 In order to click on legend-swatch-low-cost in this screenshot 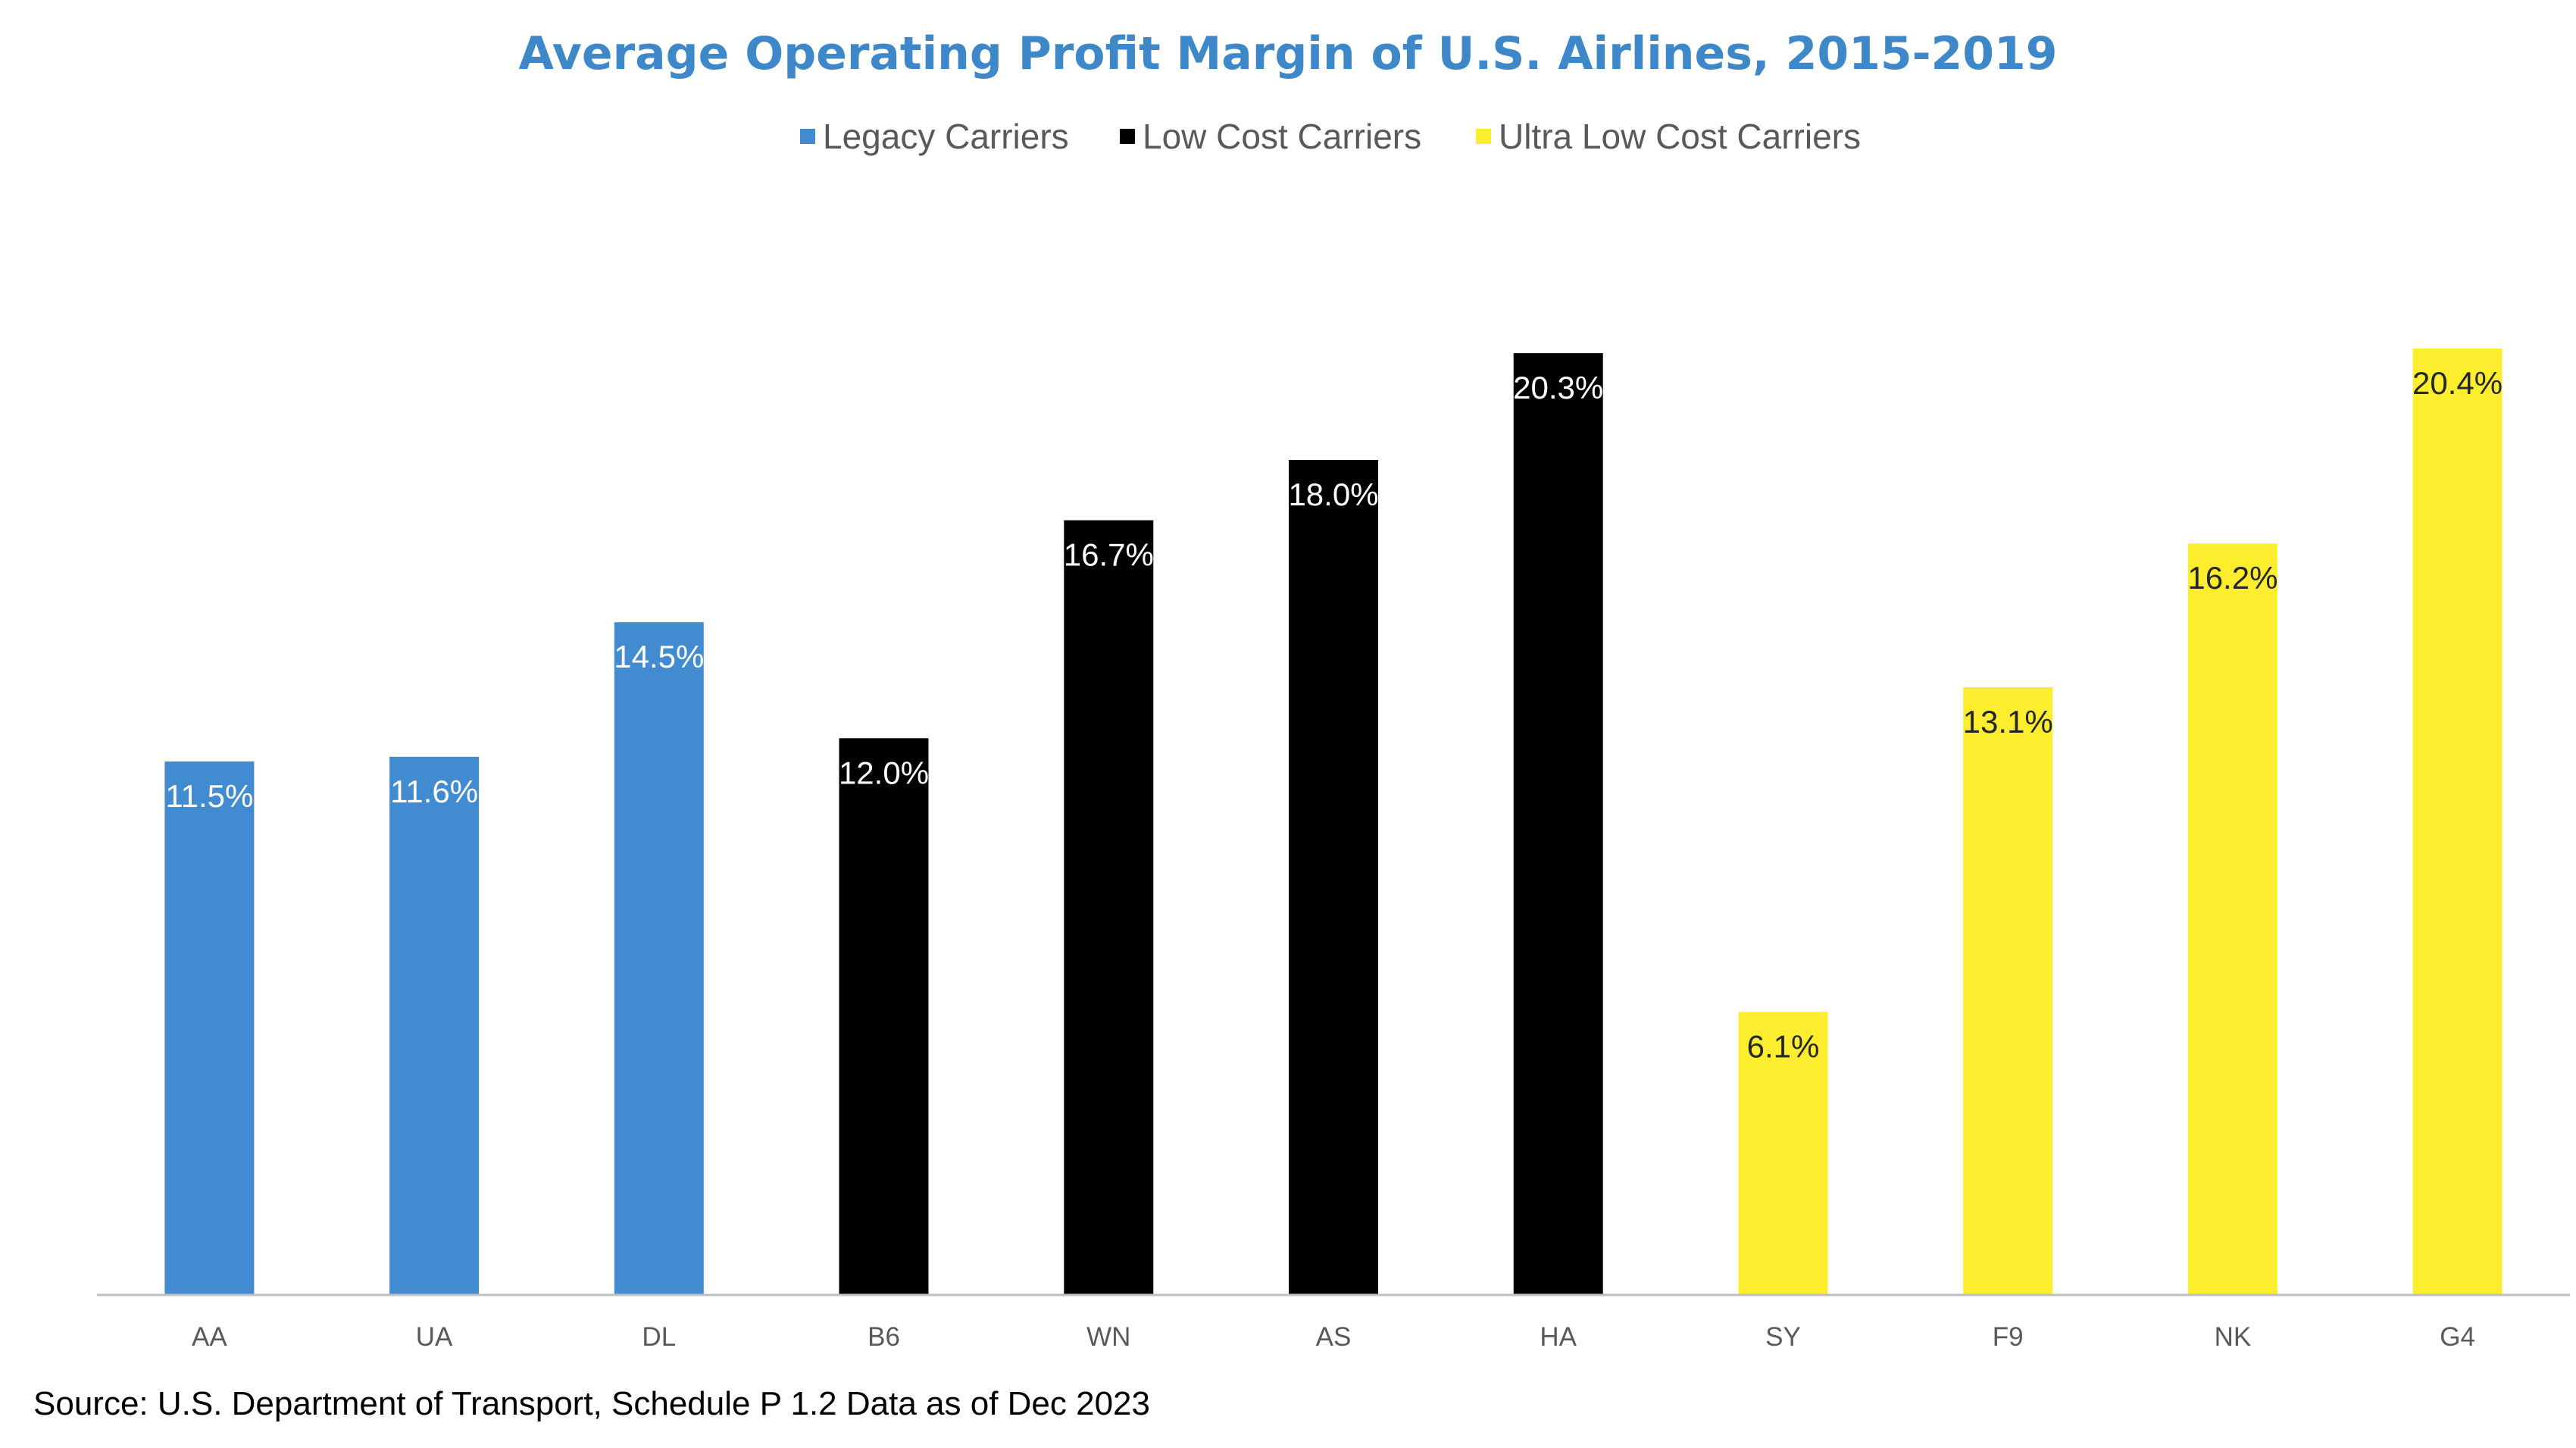, I will do `click(1127, 136)`.